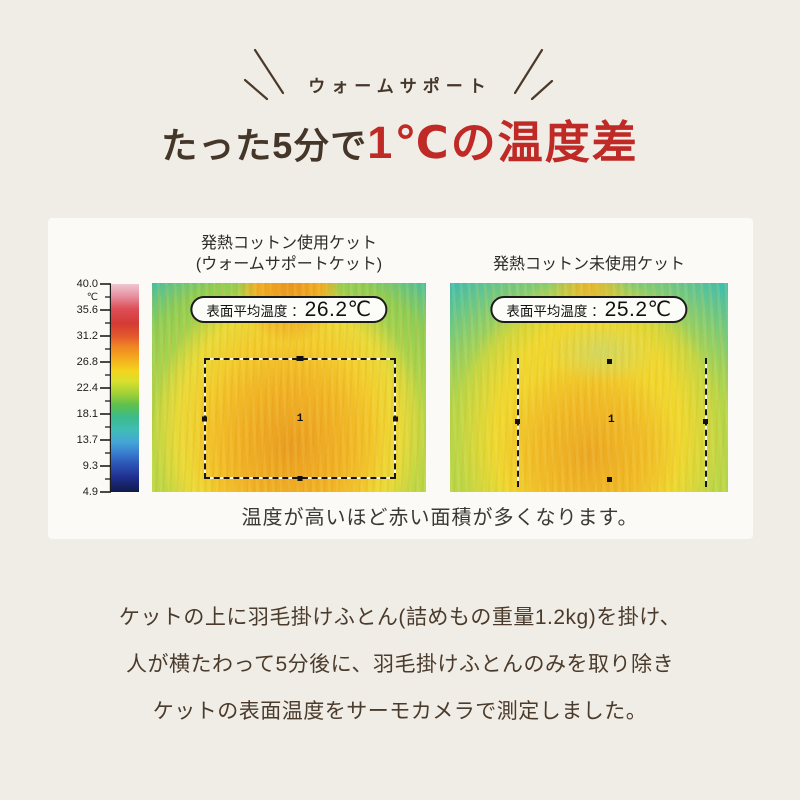  I want to click on scale-tick-label: 26.8, so click(87, 362).